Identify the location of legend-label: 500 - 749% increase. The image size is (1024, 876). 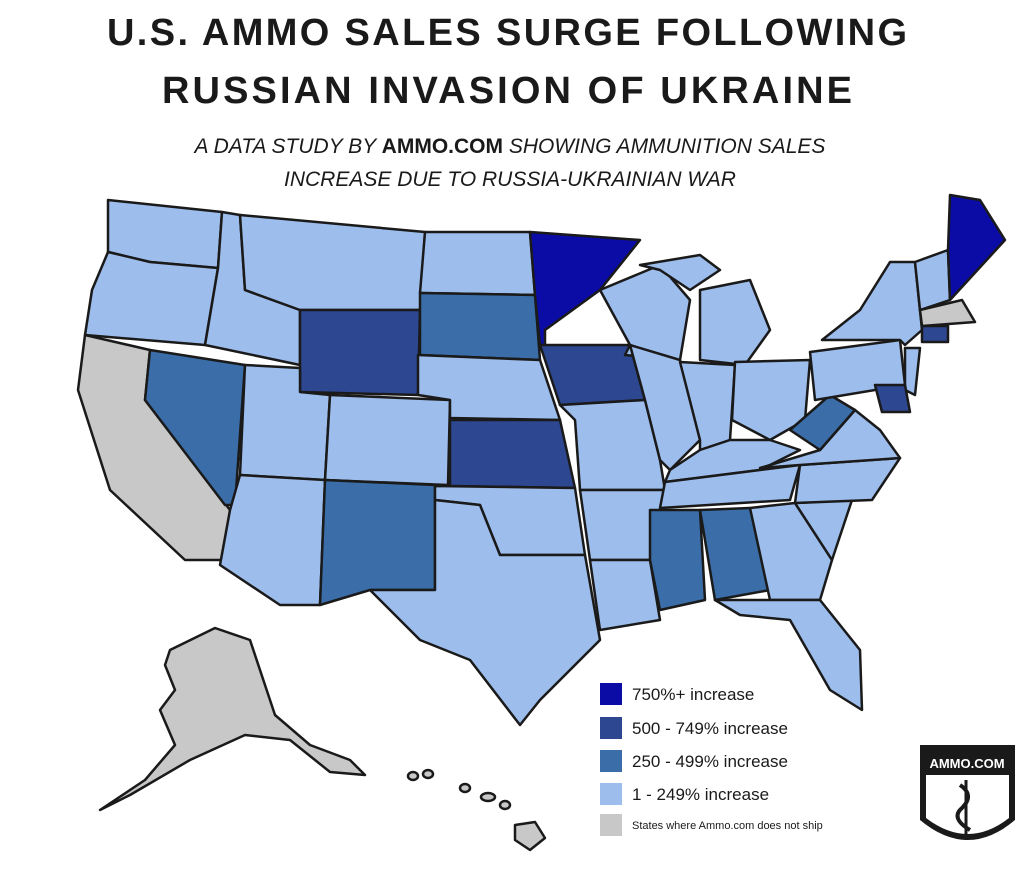
(710, 728).